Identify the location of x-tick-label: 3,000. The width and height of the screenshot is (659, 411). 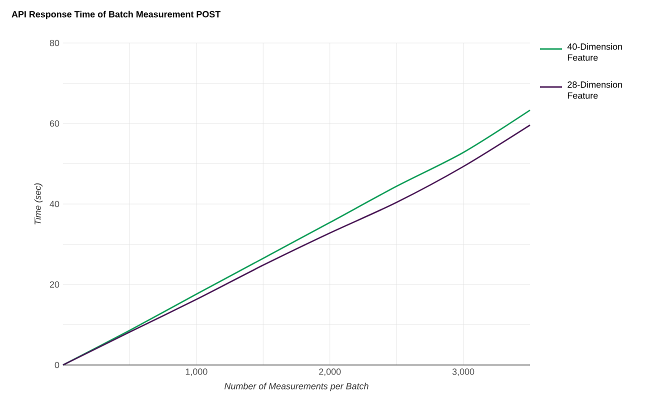
(463, 372).